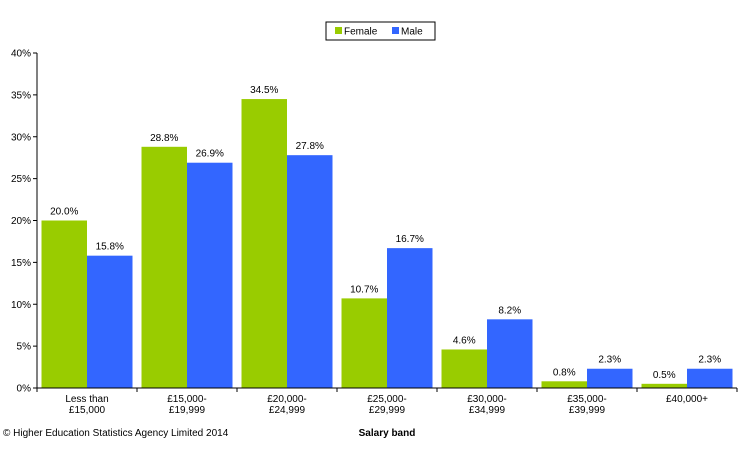  I want to click on x-category-label: £30,000-£34,999, so click(486, 405).